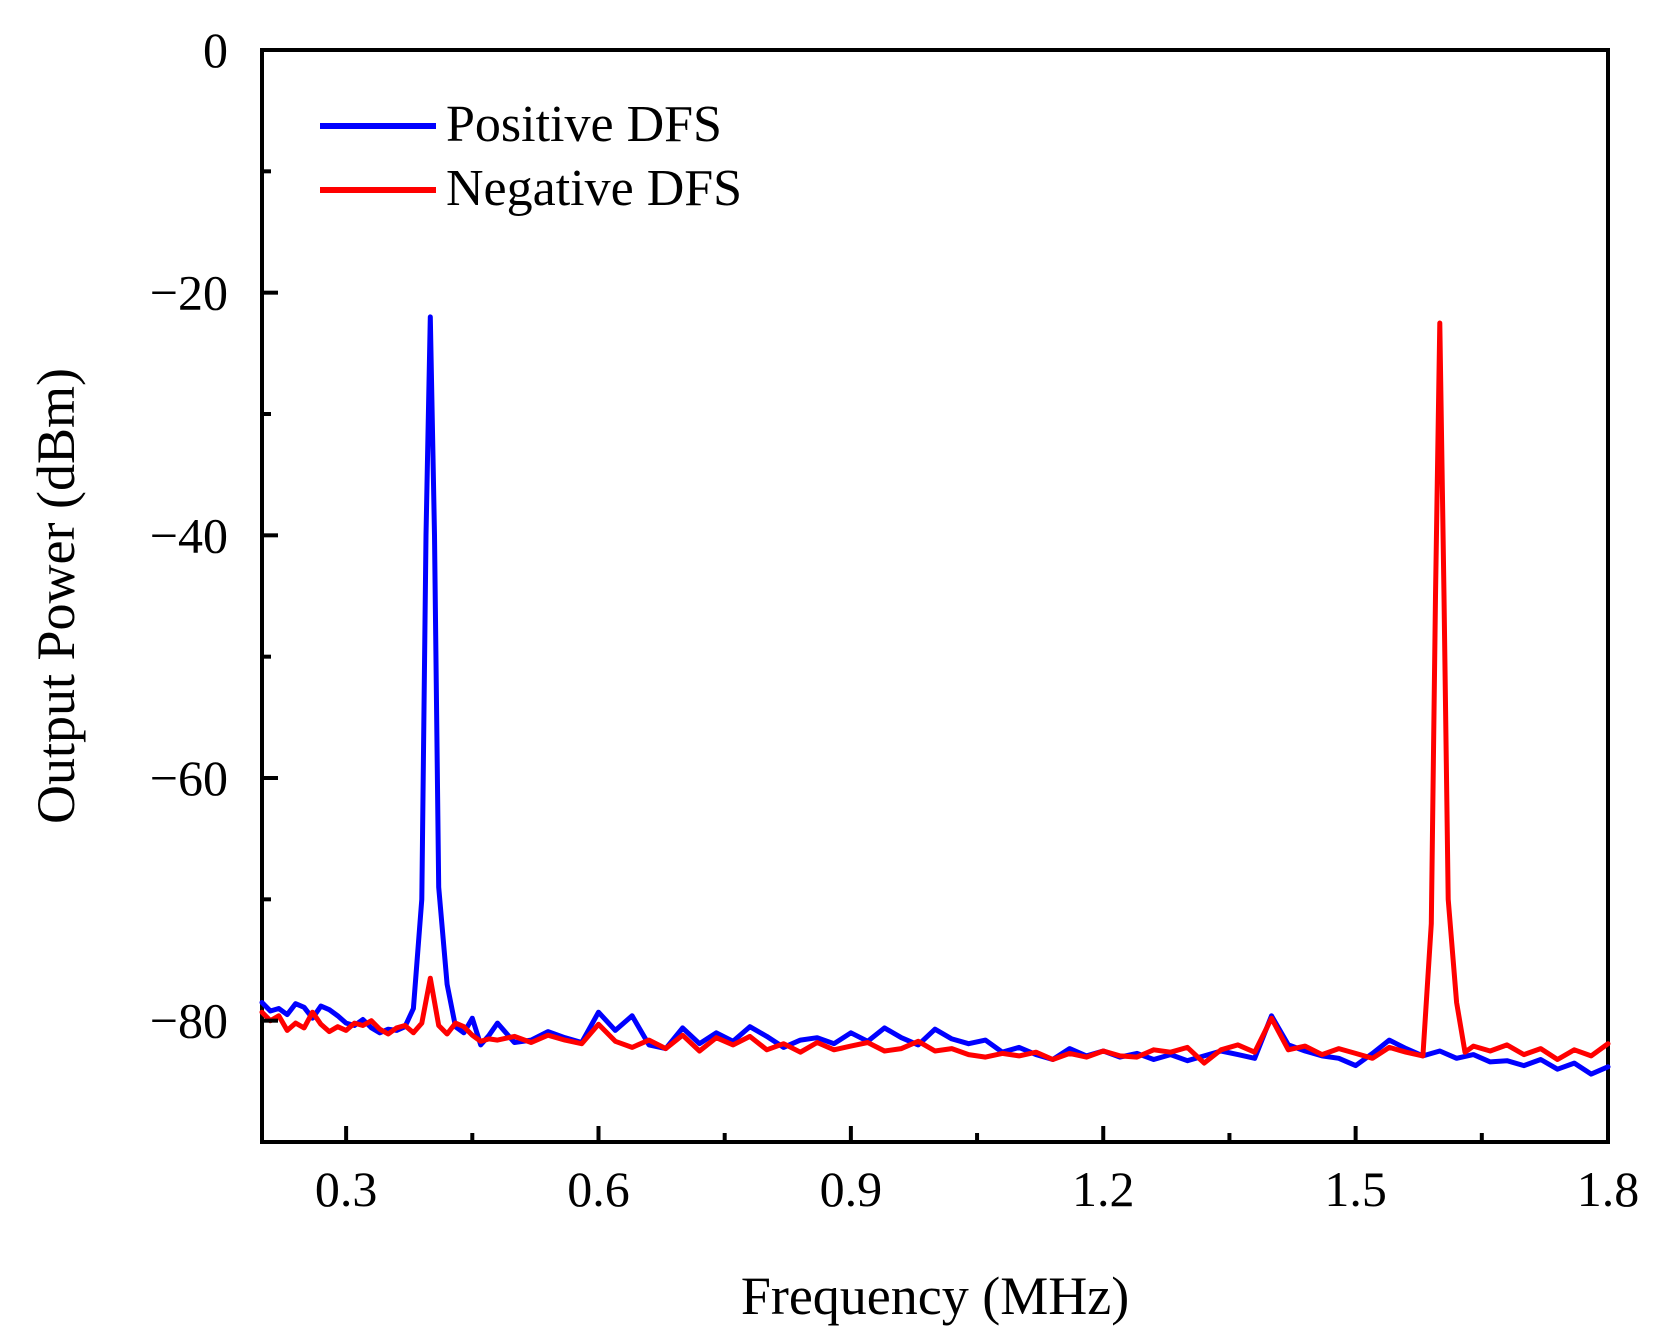 The image size is (1667, 1344). Describe the element at coordinates (1608, 1189) in the screenshot. I see `x-tick-label: 1.8` at that location.